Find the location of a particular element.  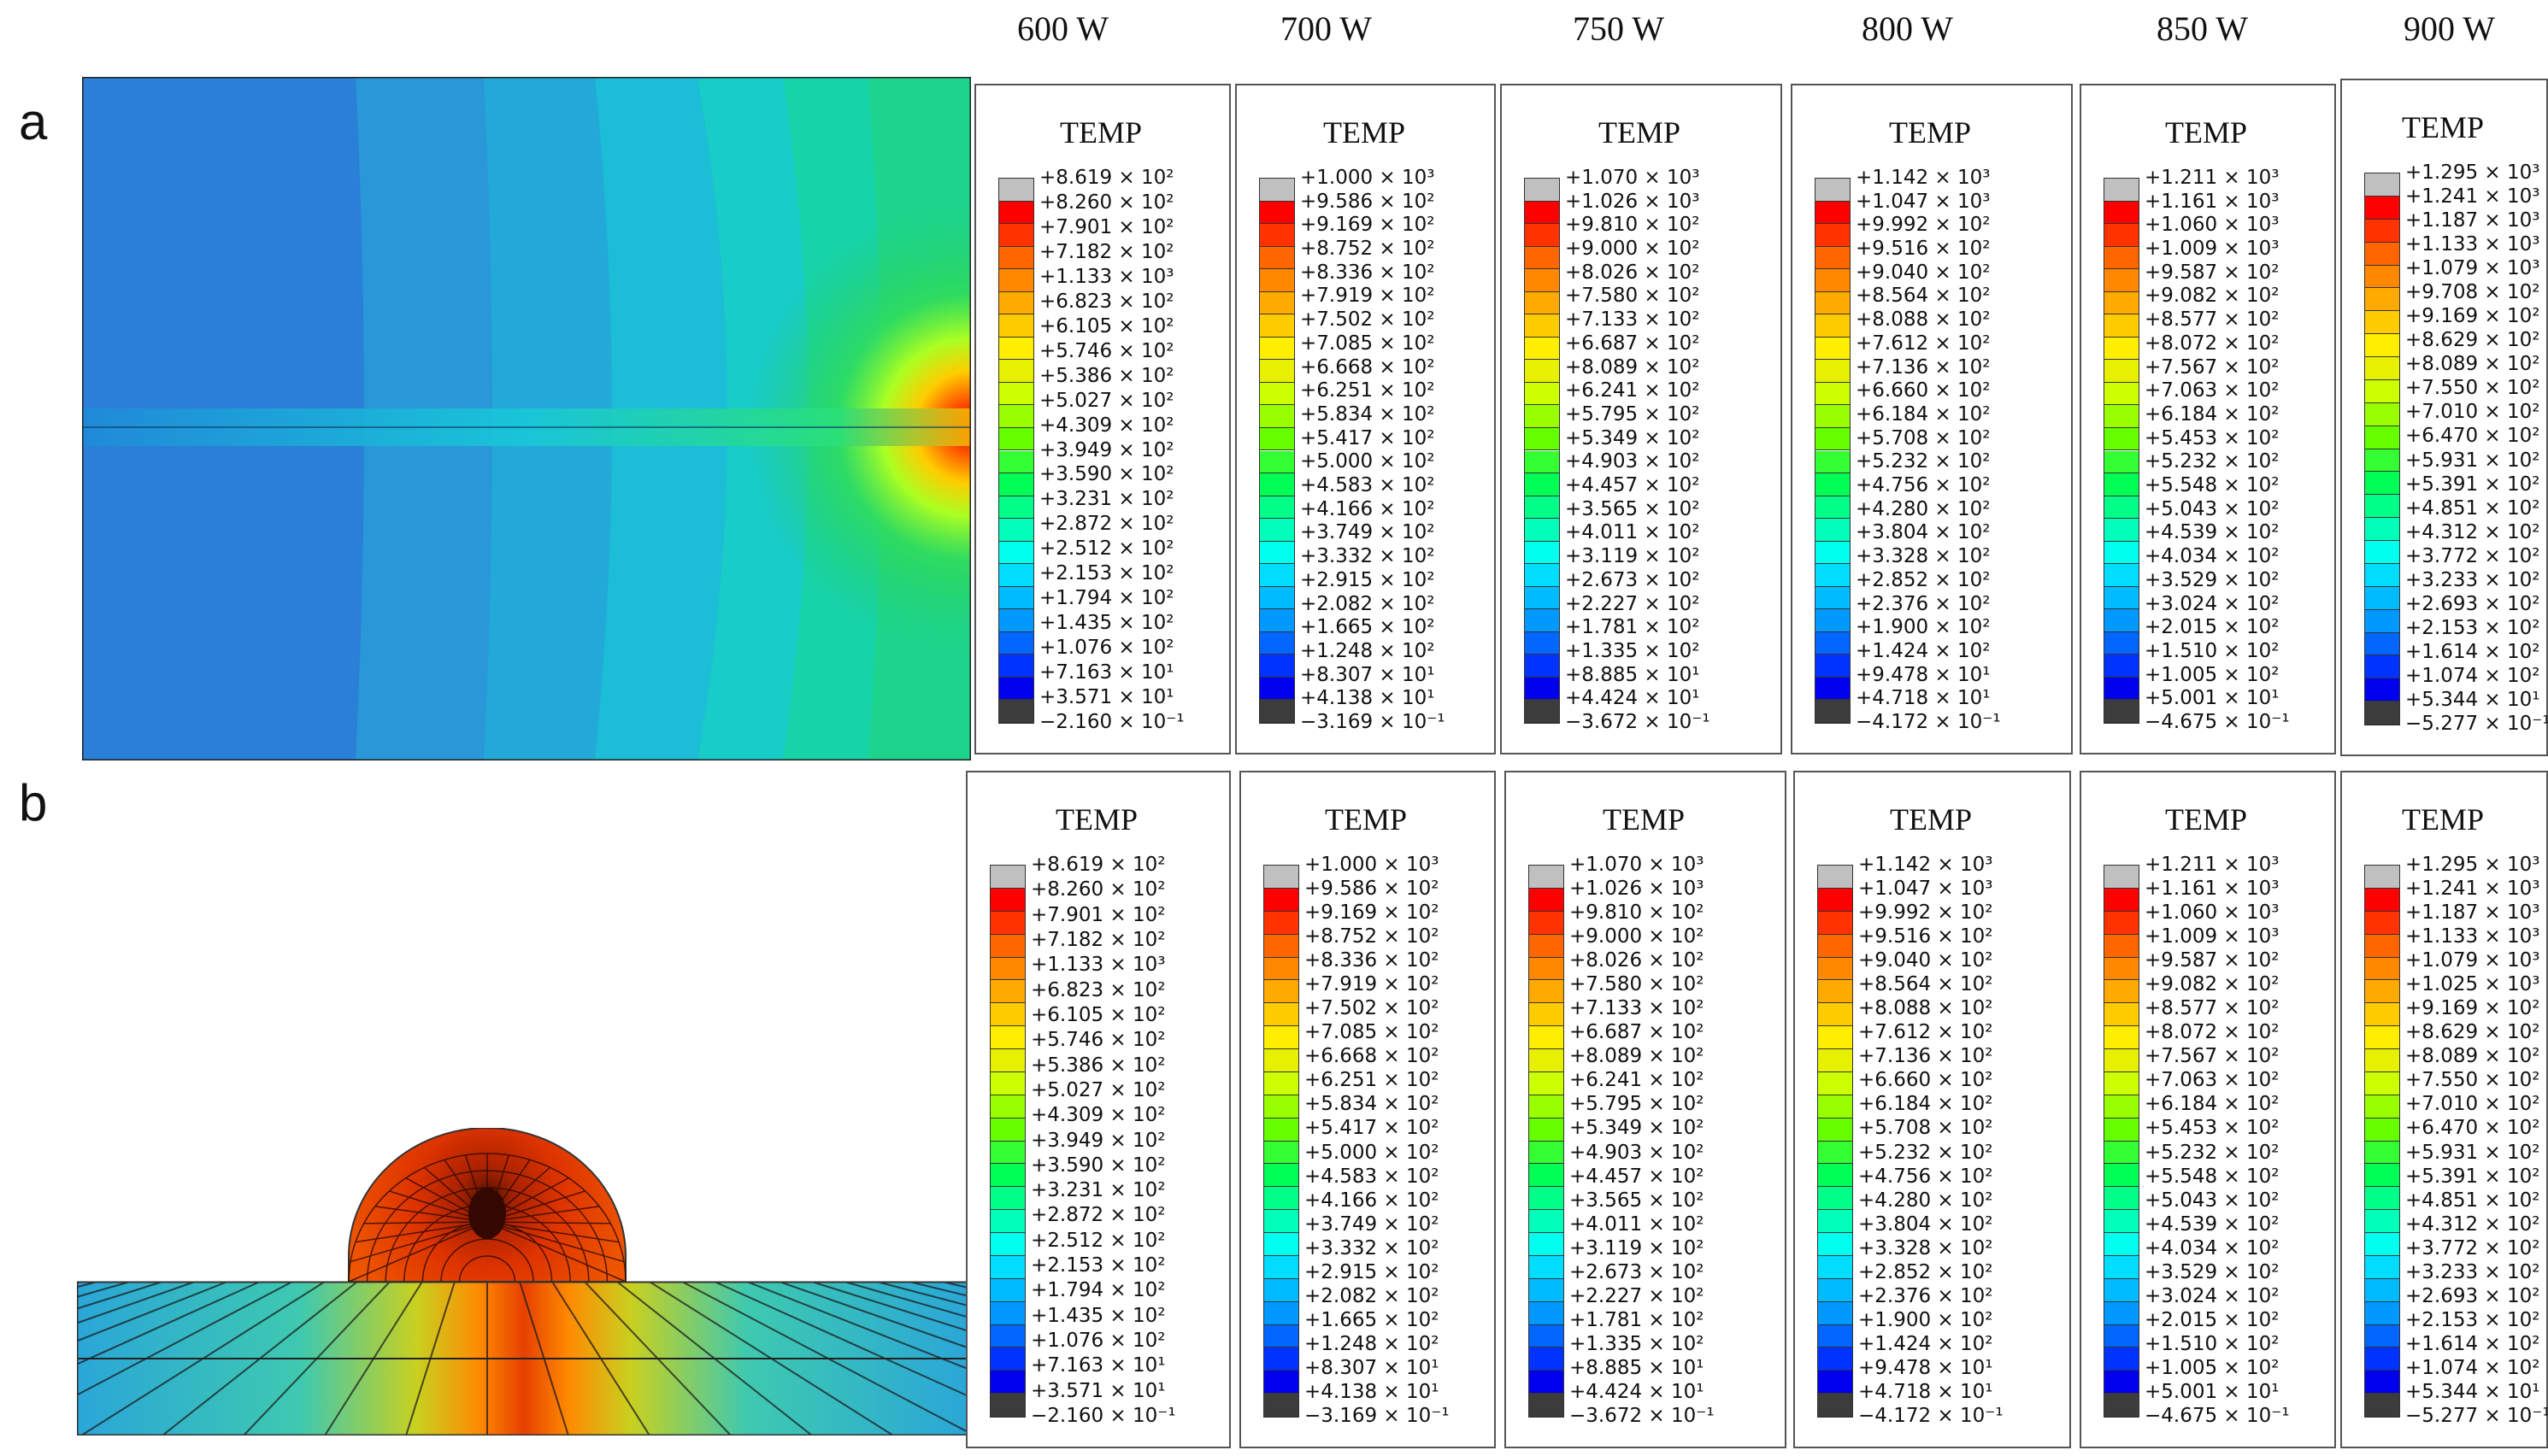

legend-tick-label: +4.166 × 10² is located at coordinates (1371, 1200).